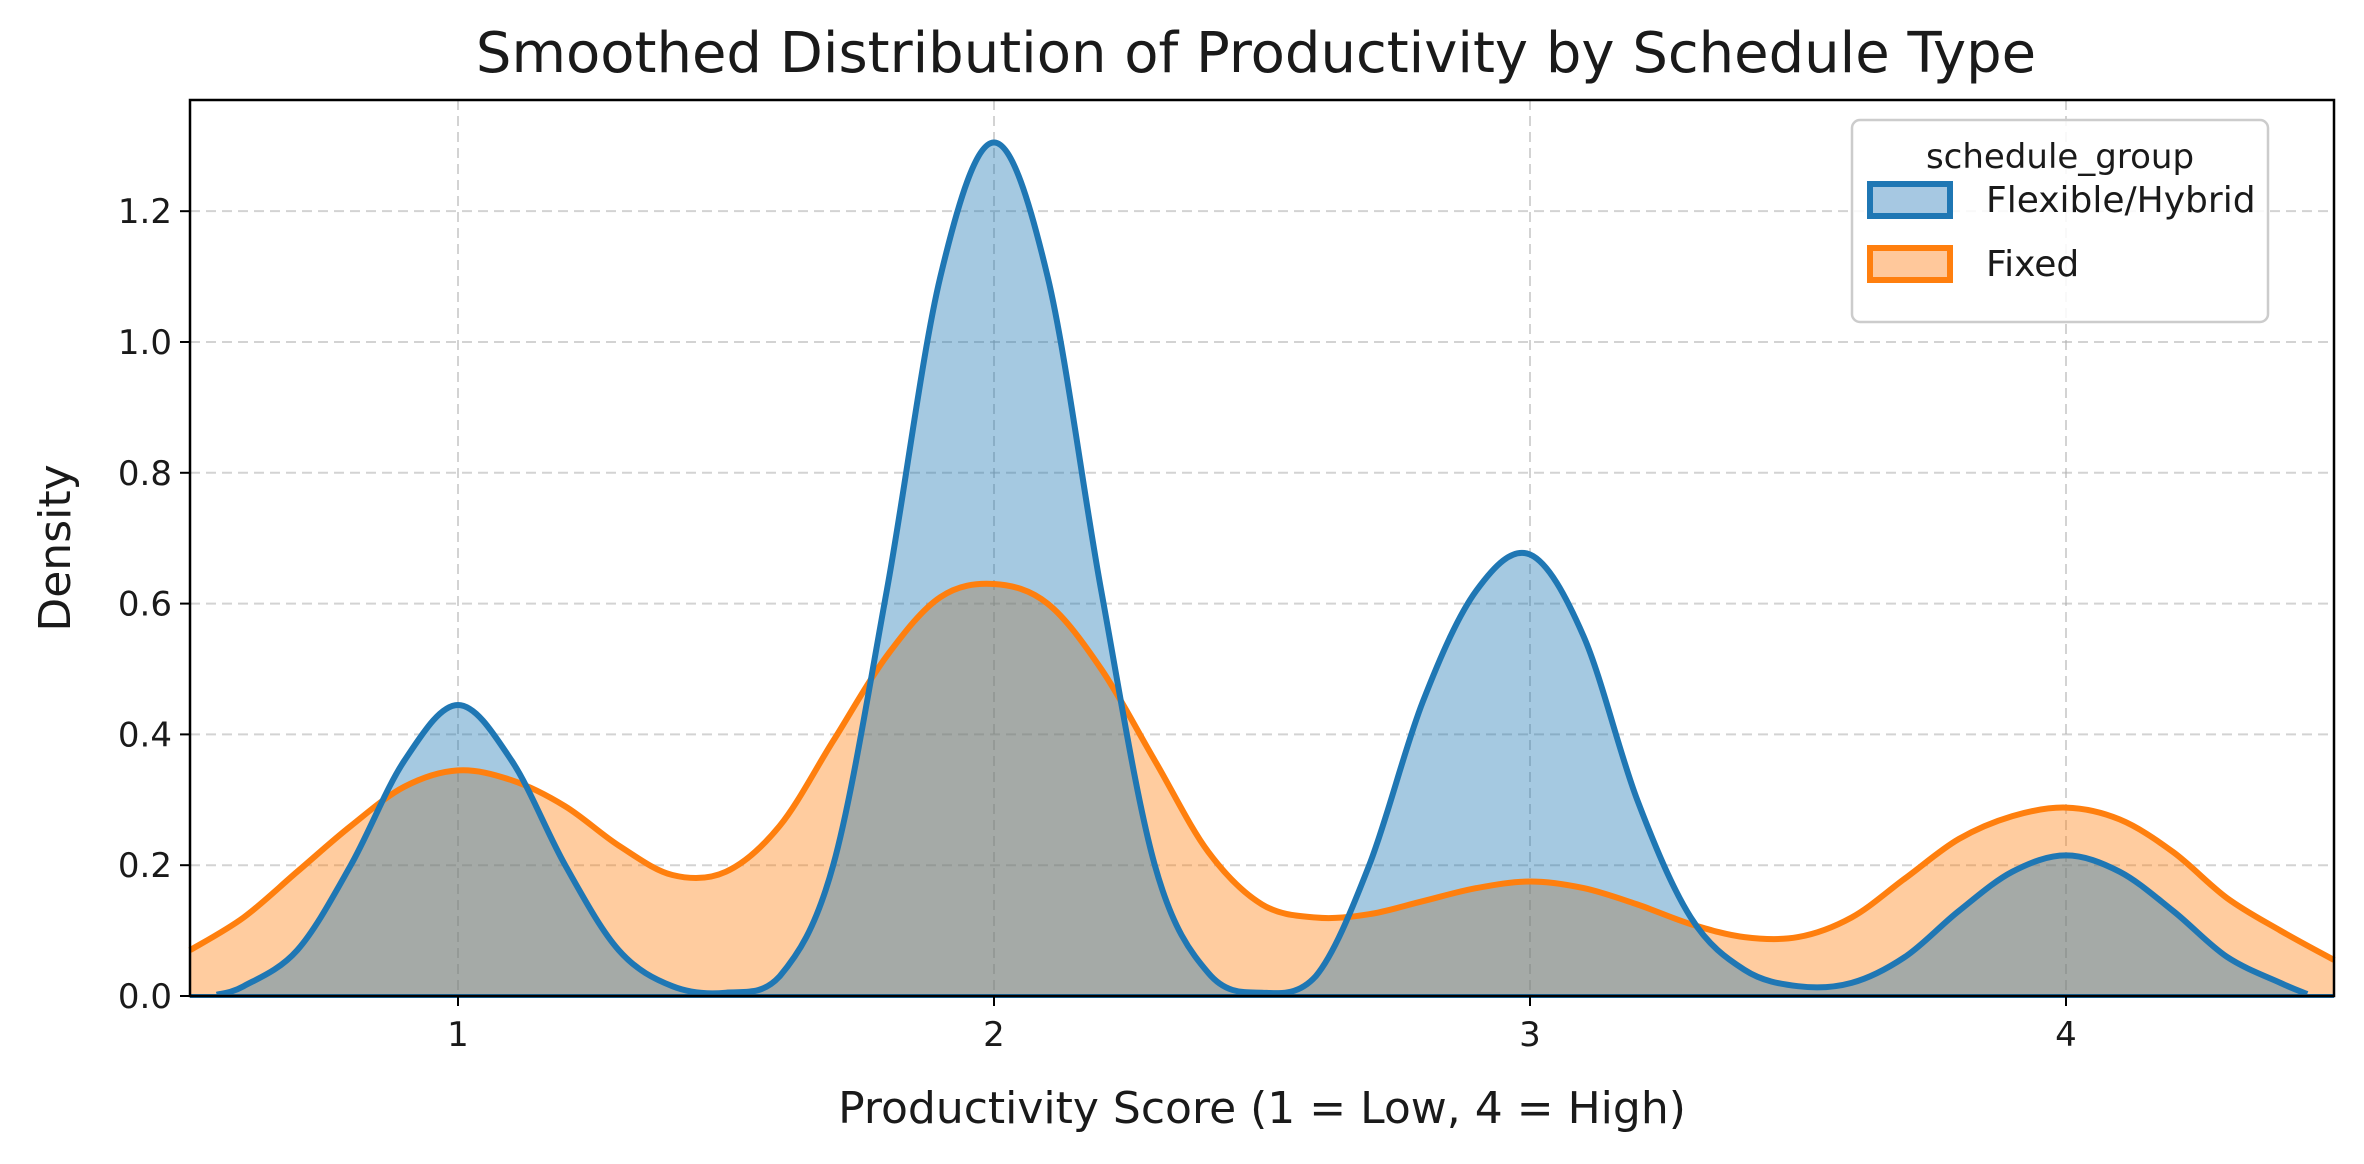 This screenshot has width=2364, height=1164. Describe the element at coordinates (1262, 1025) in the screenshot. I see `x-axis-ticks: 1 2 3 4` at that location.